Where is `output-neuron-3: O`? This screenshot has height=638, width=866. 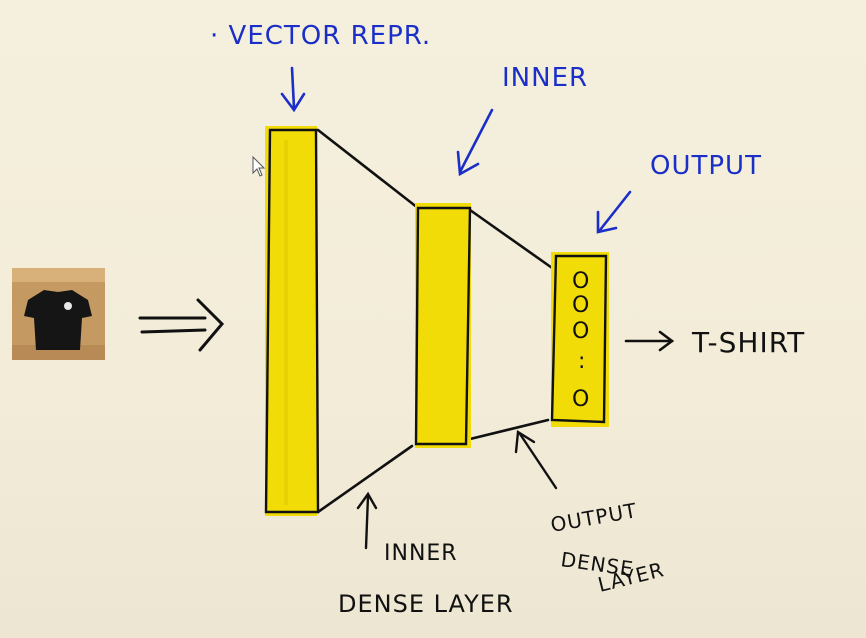
output-neuron-3: O is located at coordinates (581, 331).